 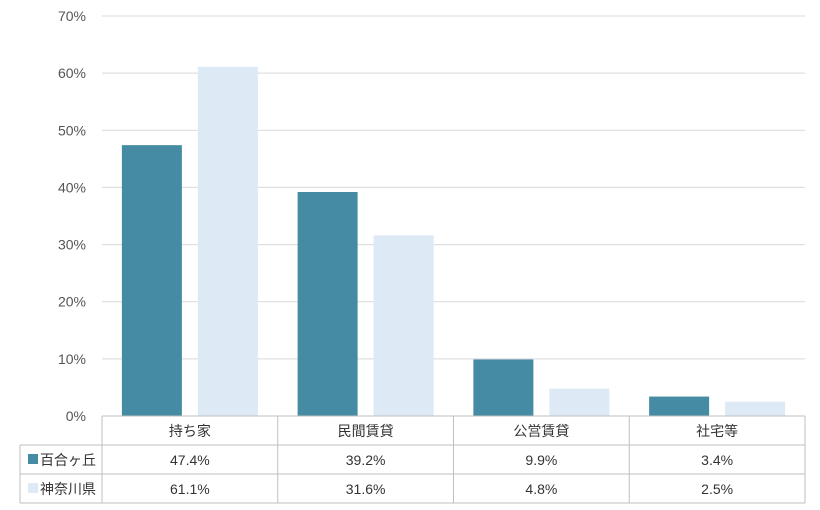 I want to click on legend-label: 神奈川県, so click(x=68, y=489).